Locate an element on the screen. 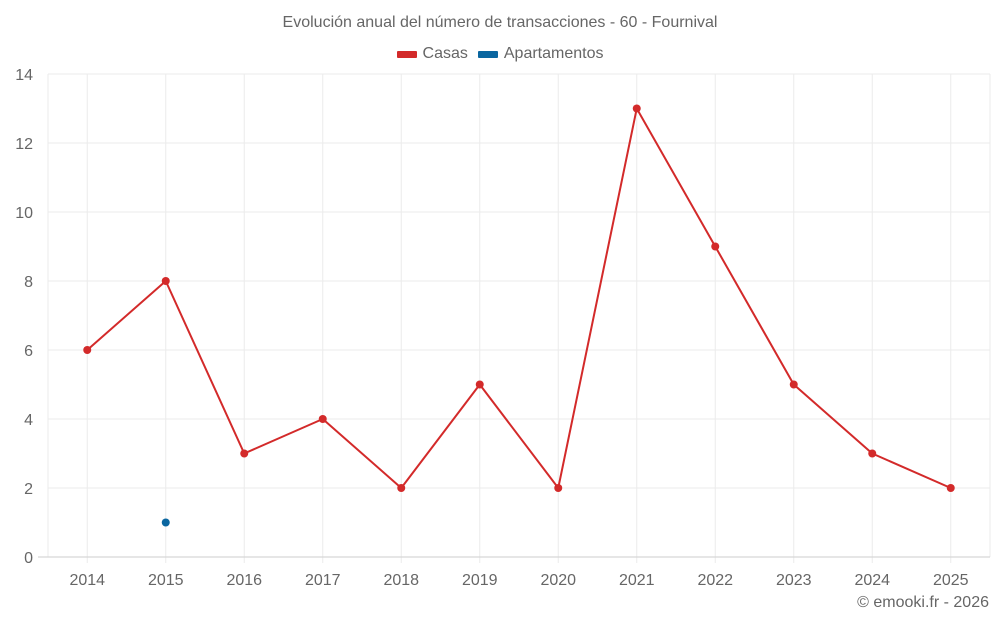  y-tick-label: 4 is located at coordinates (28, 420).